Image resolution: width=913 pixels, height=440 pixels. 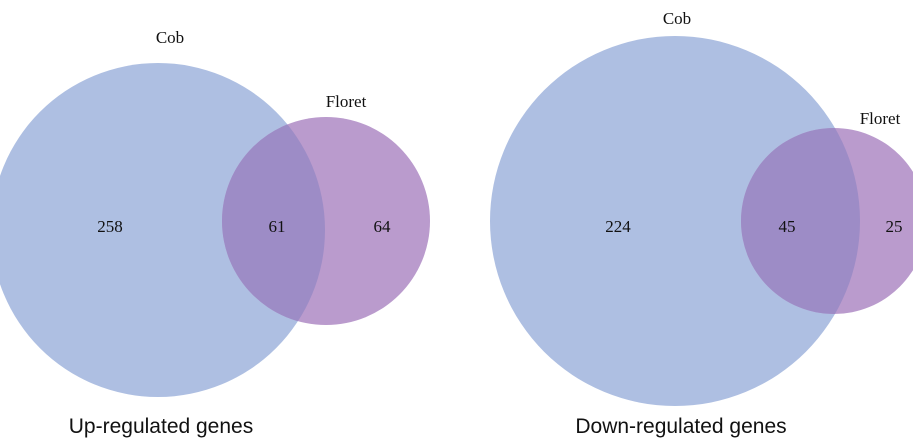 What do you see at coordinates (680, 426) in the screenshot?
I see `panel-title: Down-regulated genes` at bounding box center [680, 426].